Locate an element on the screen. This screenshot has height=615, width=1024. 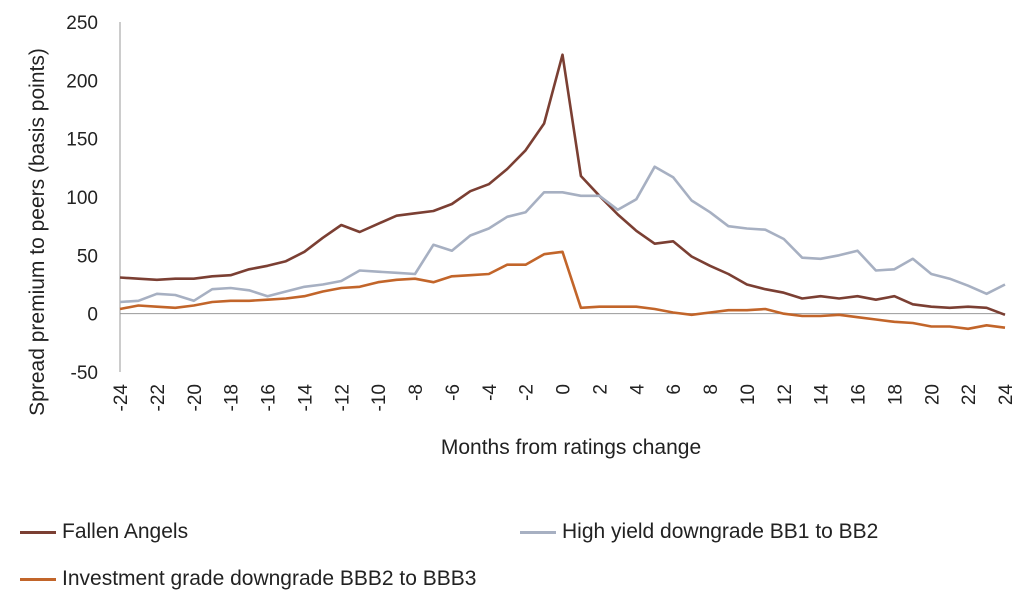
x-tick-label: 10 is located at coordinates (748, 394).